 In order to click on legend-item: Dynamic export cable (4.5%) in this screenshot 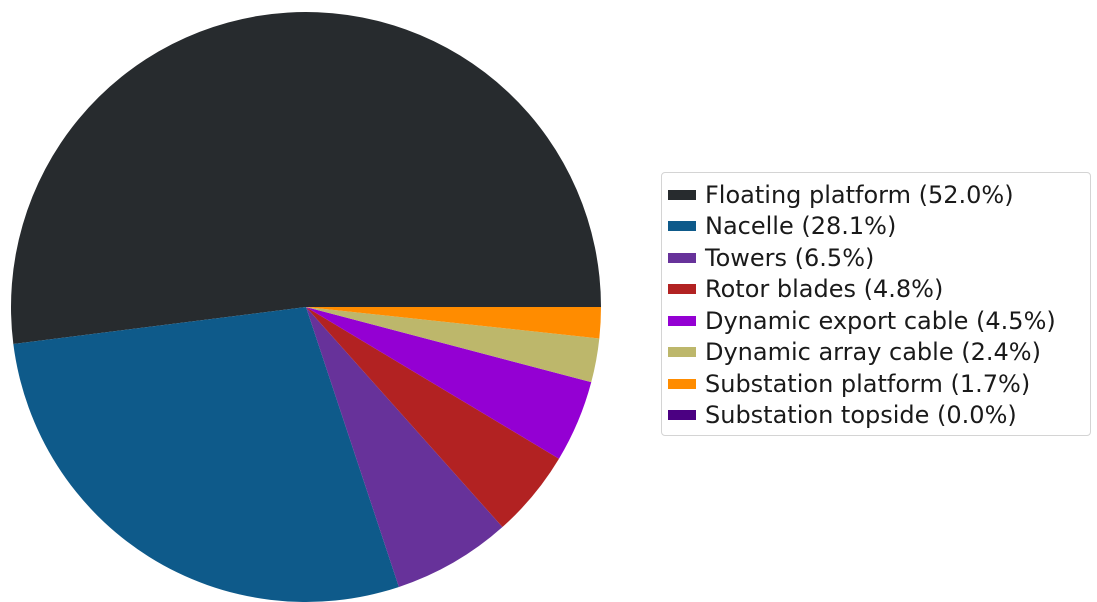, I will do `click(879, 321)`.